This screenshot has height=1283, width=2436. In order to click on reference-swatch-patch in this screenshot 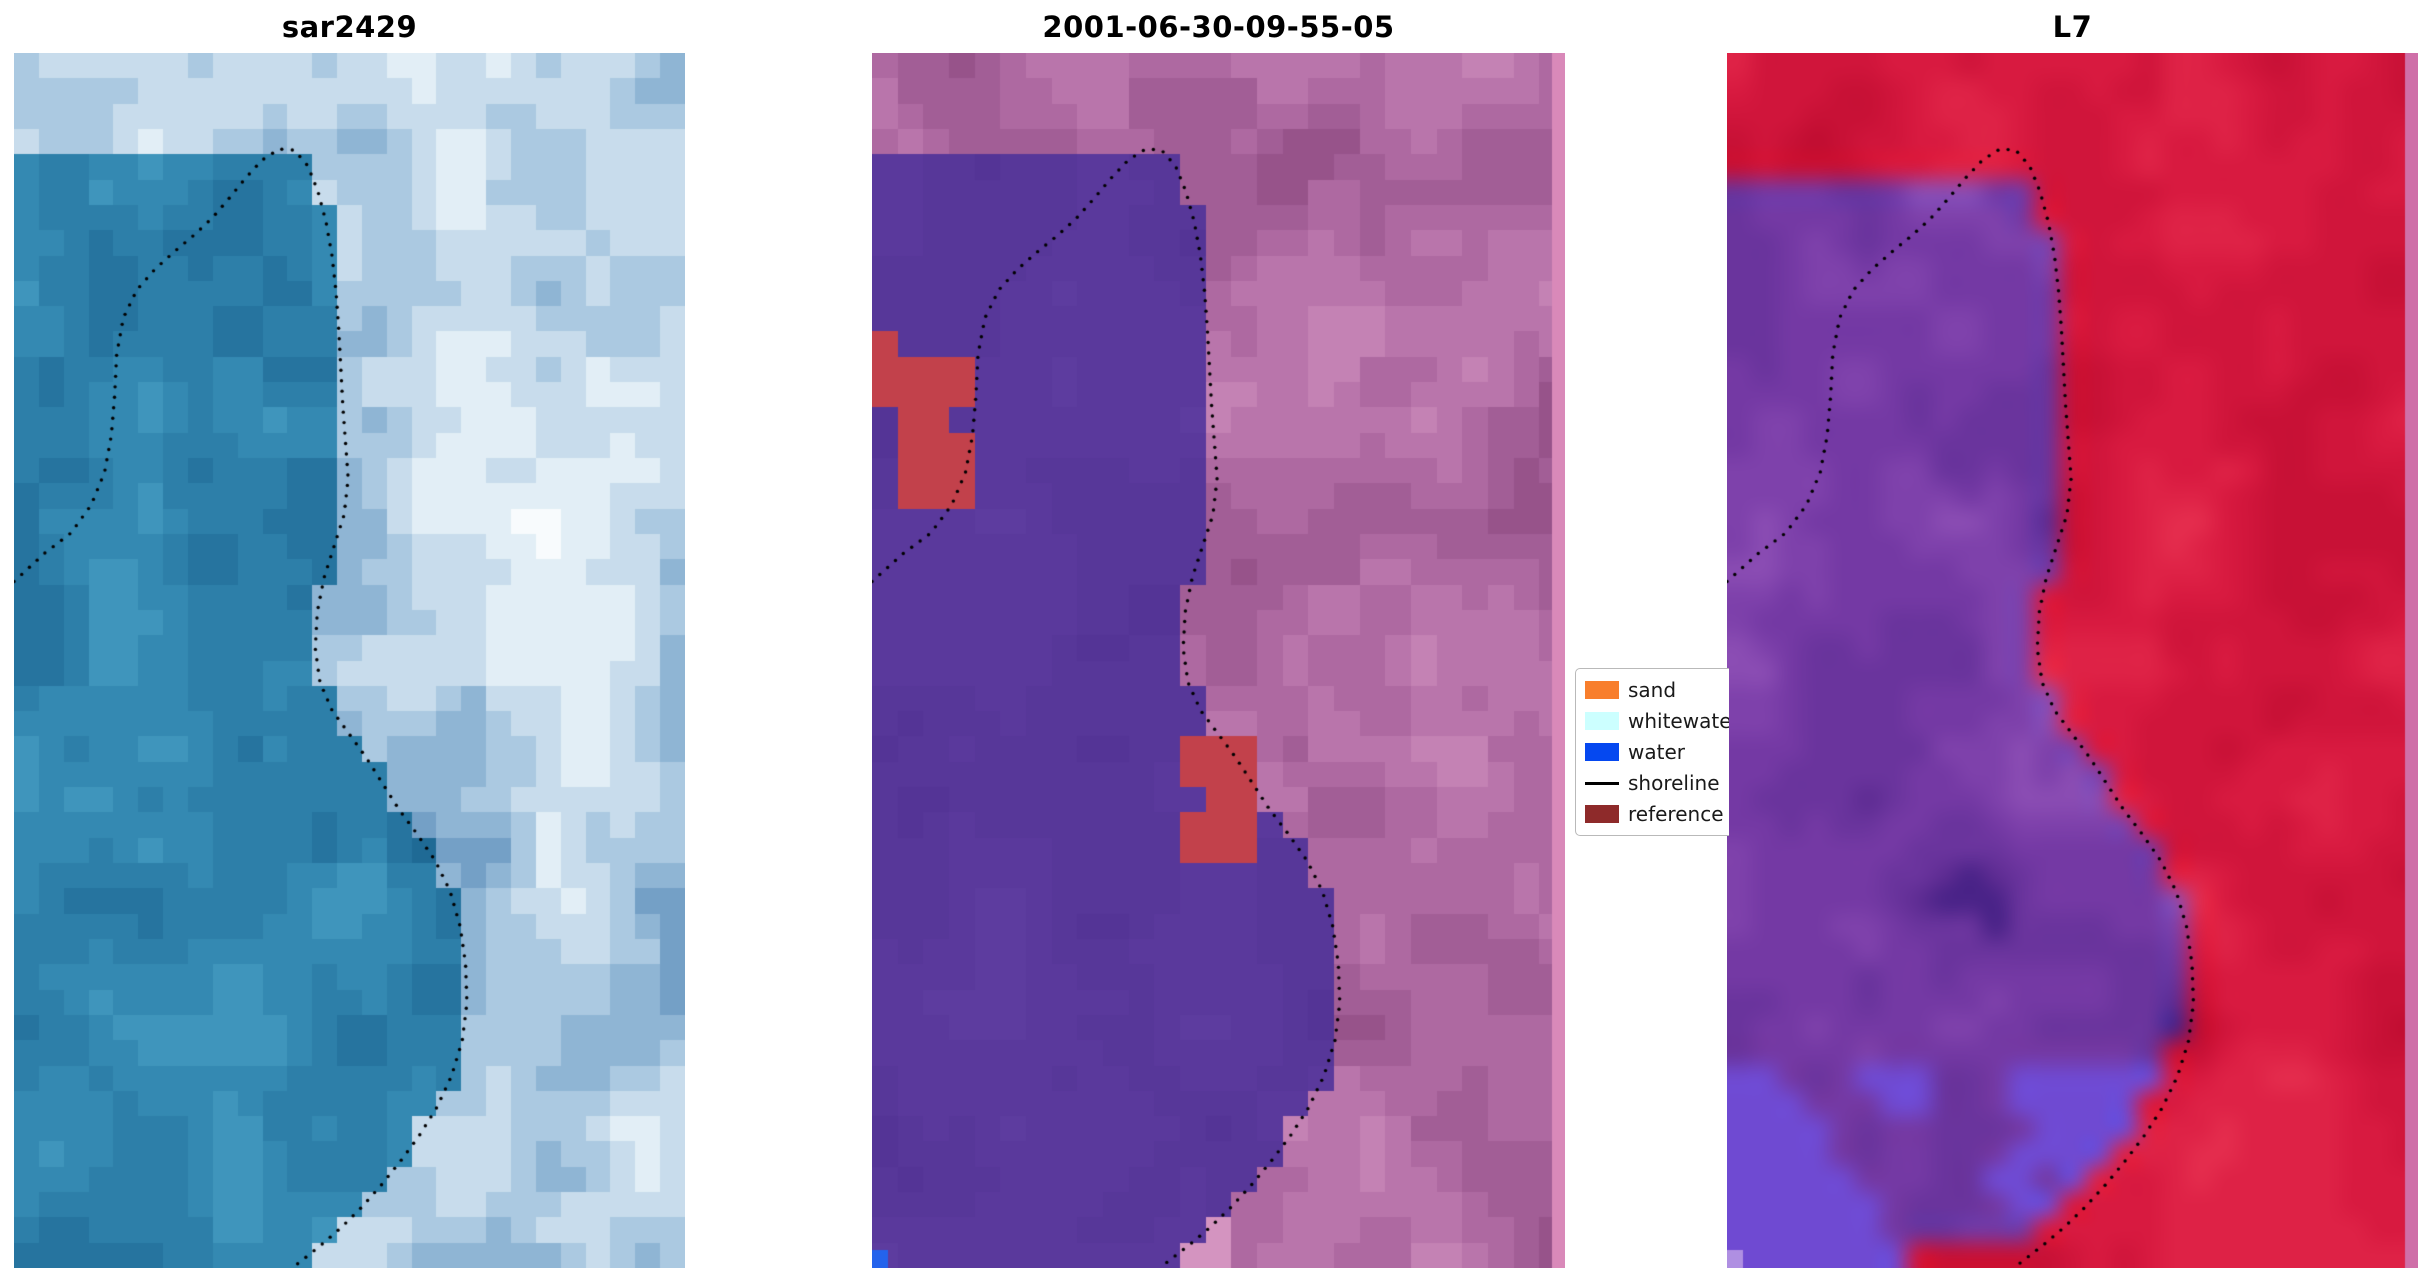, I will do `click(1602, 814)`.